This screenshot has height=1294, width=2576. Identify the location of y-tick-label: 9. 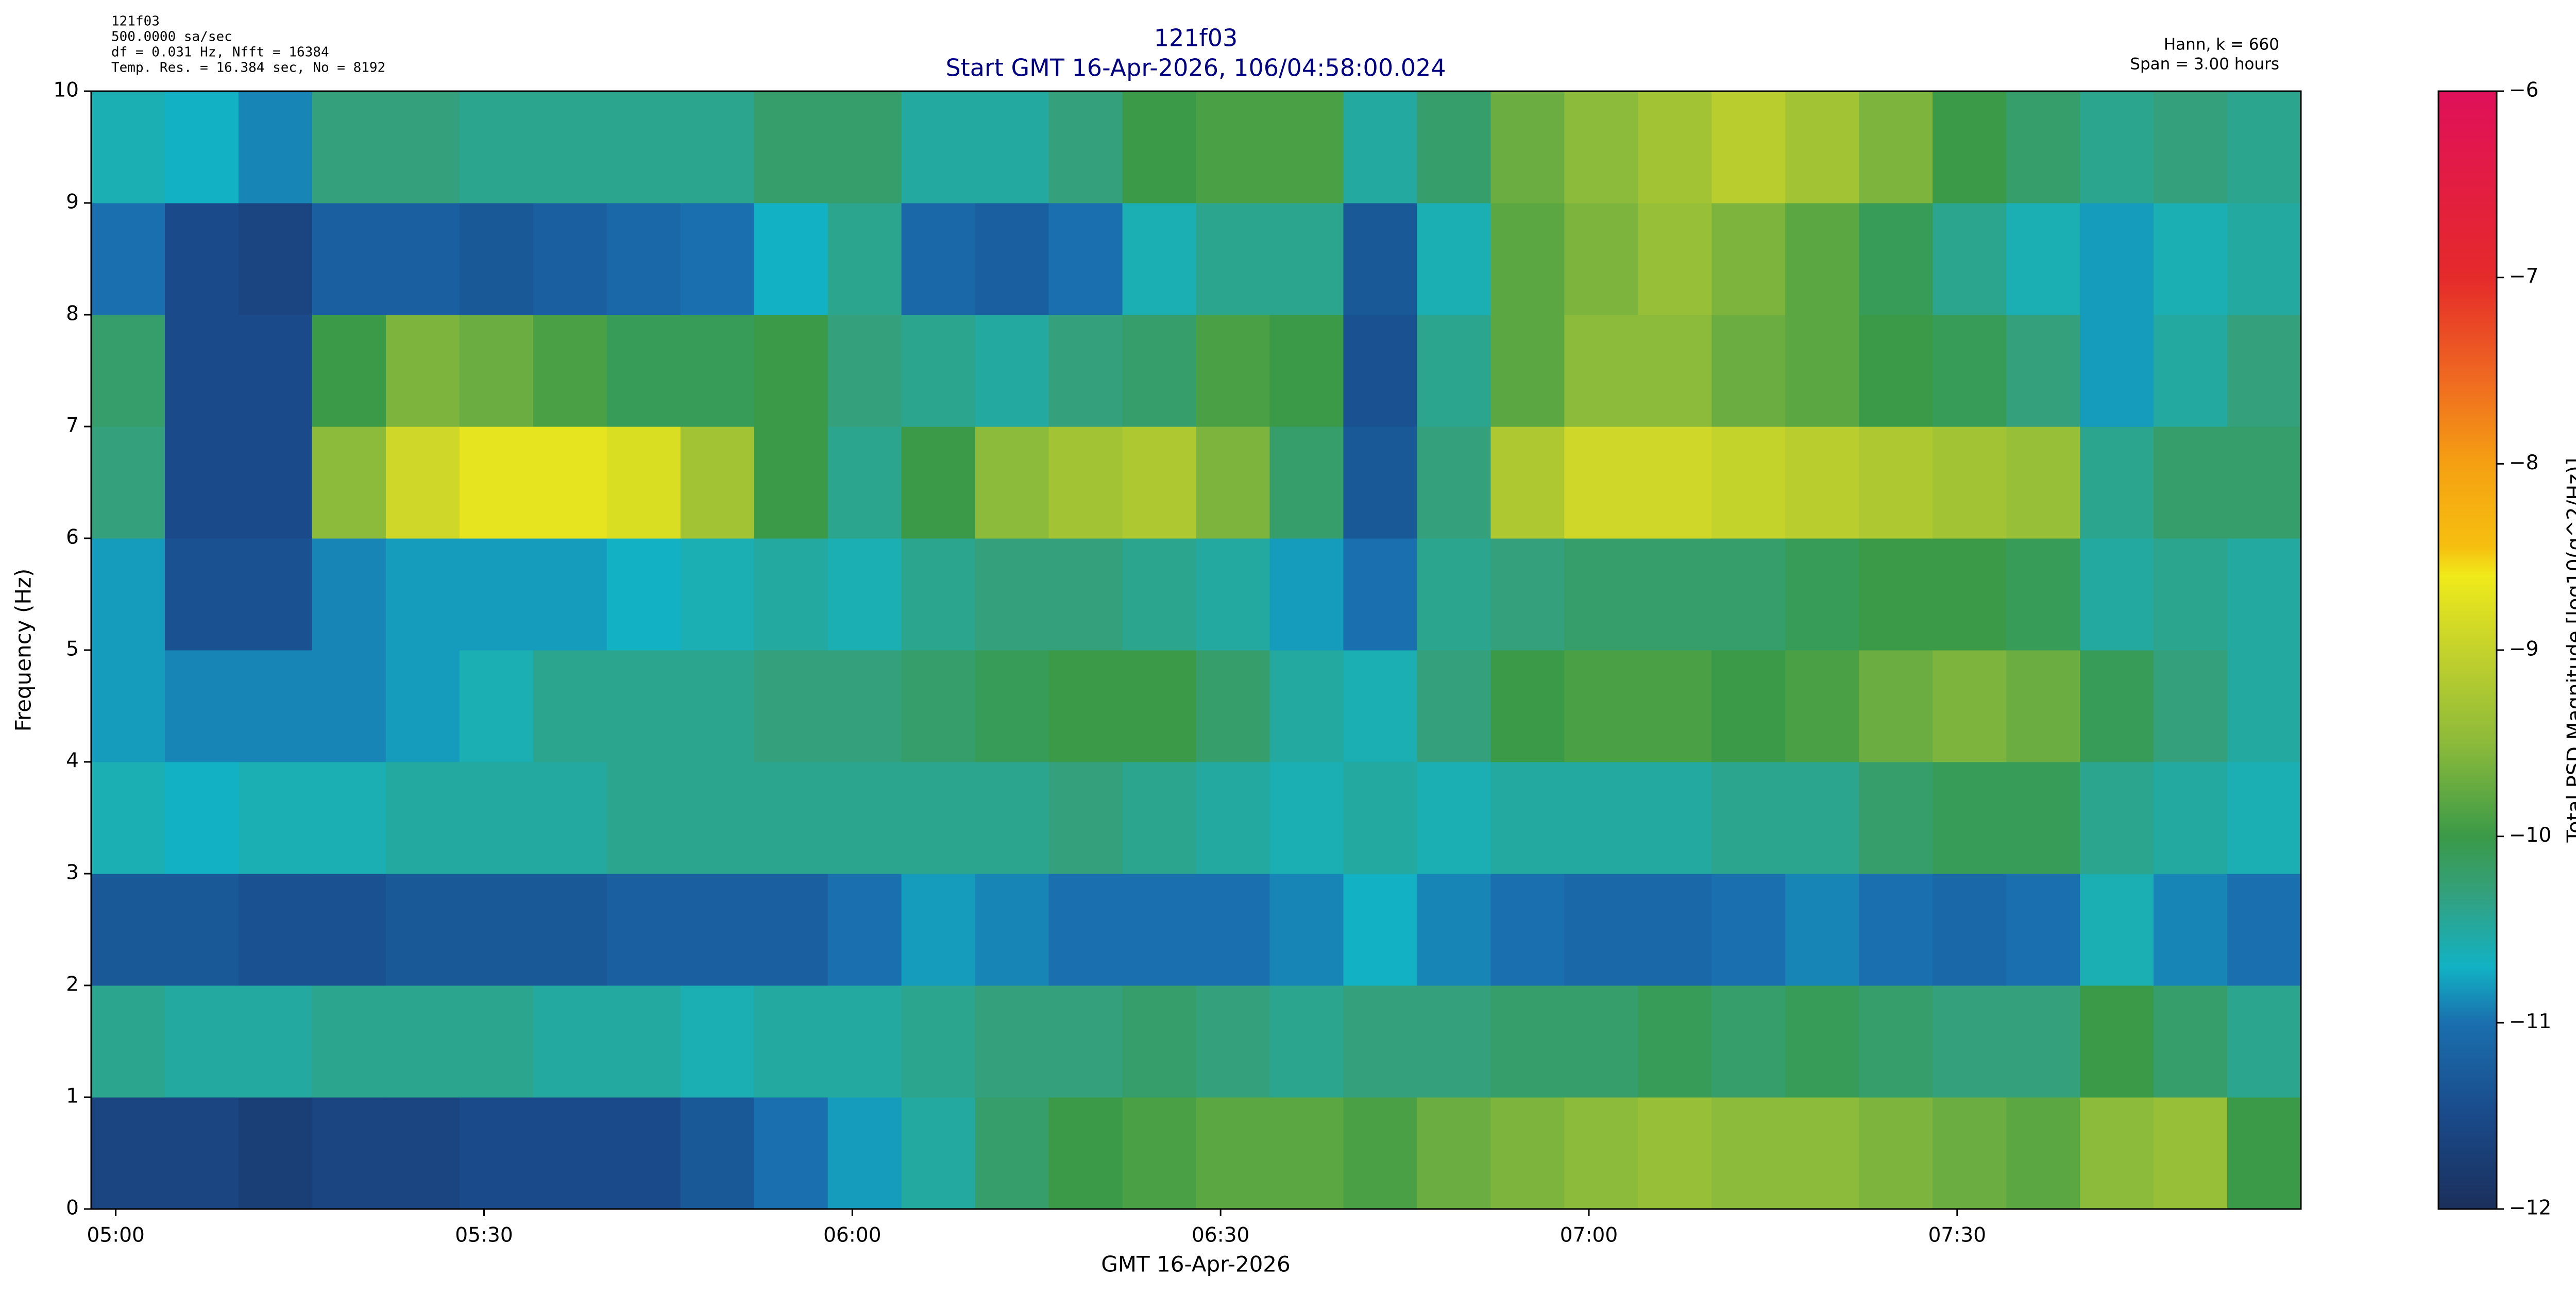
(72, 202).